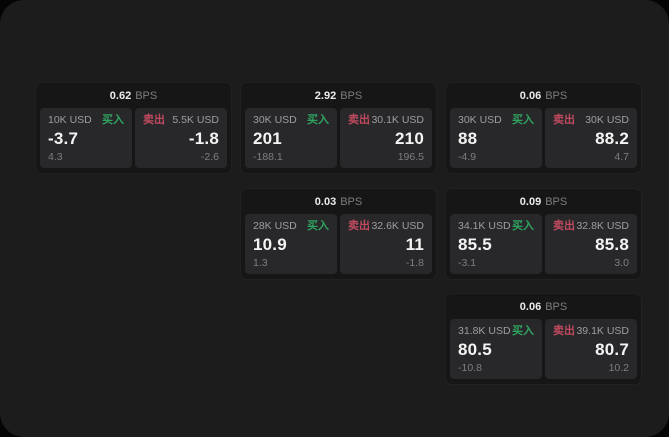 The image size is (669, 437). What do you see at coordinates (120, 95) in the screenshot?
I see `bps-value: 0.62` at bounding box center [120, 95].